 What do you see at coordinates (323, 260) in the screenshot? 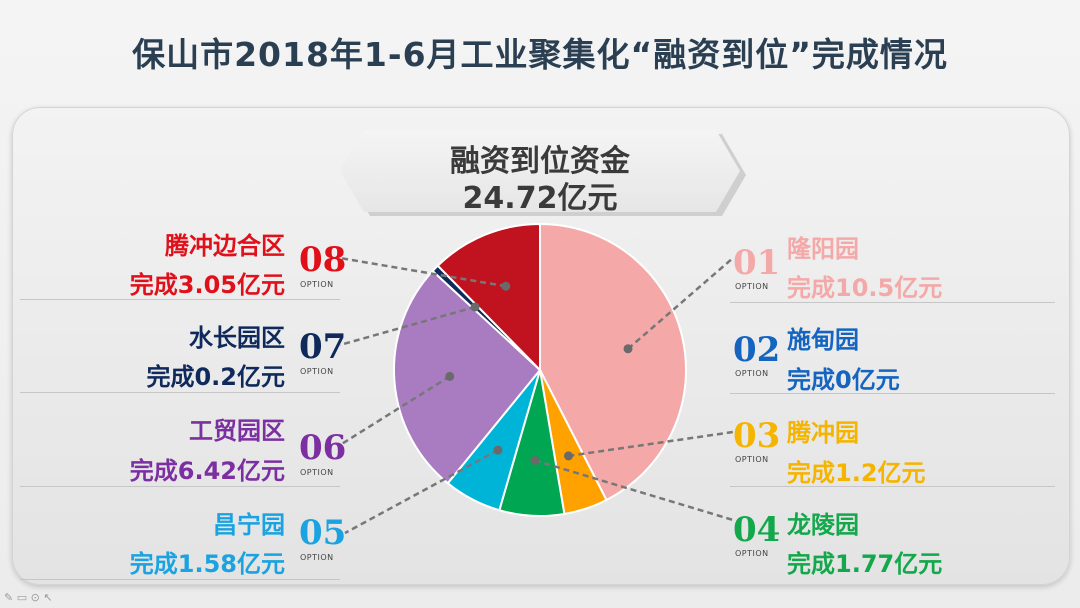
I see `option-number-08: 08` at bounding box center [323, 260].